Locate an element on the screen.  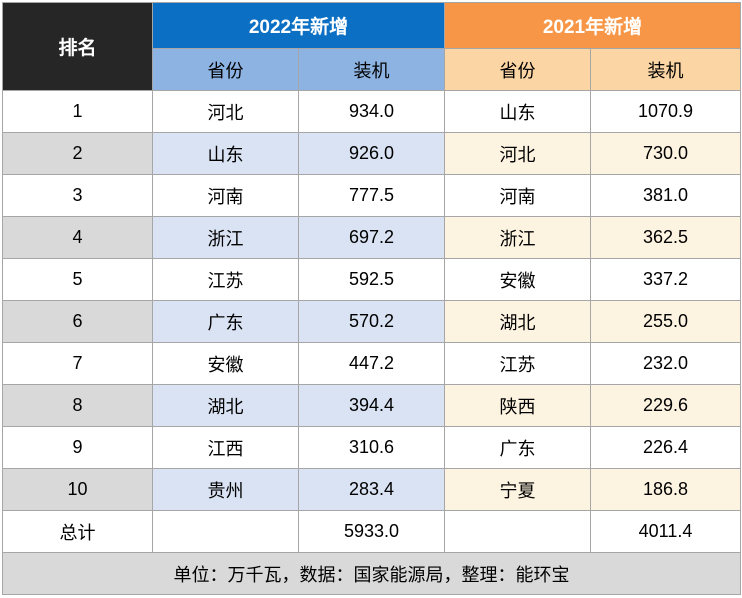
province-cell: 宁夏 is located at coordinates (517, 489).